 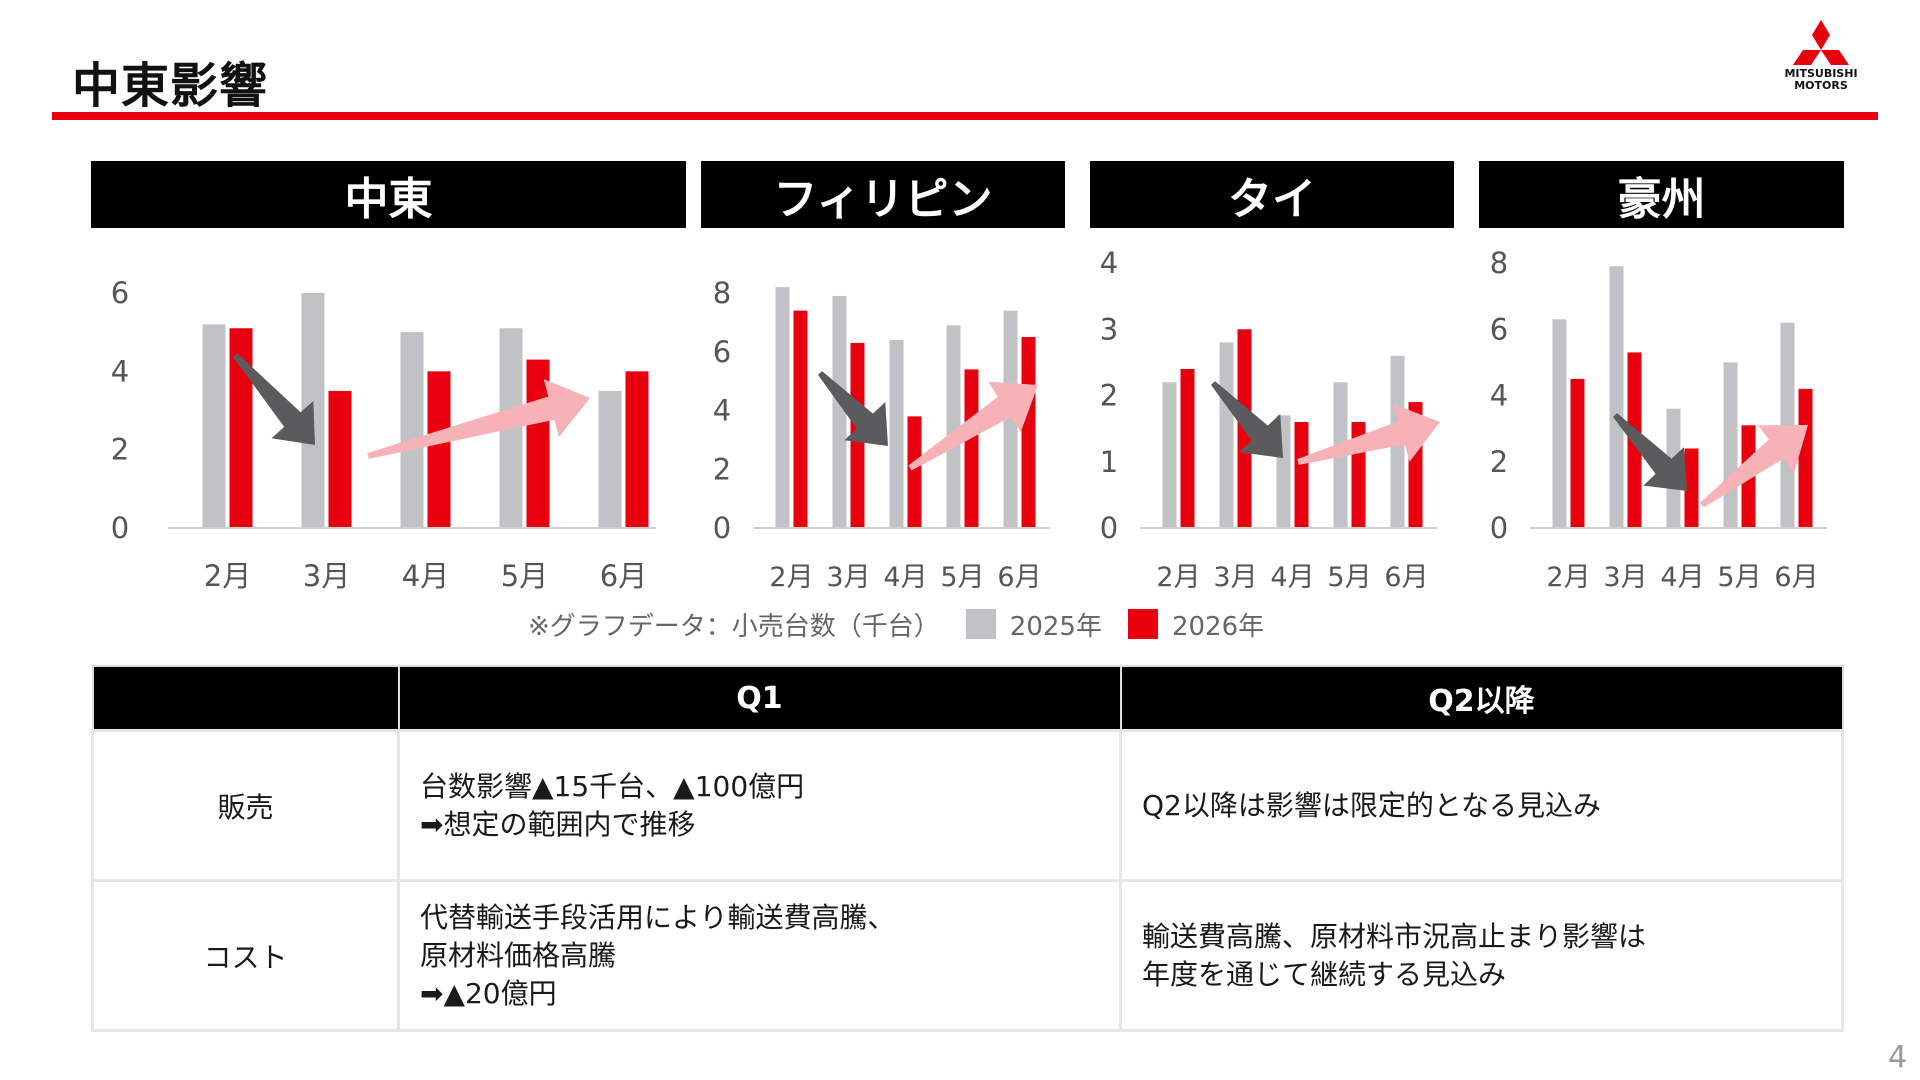 I want to click on table-header-row: Q1 Q2以降, so click(x=967, y=698).